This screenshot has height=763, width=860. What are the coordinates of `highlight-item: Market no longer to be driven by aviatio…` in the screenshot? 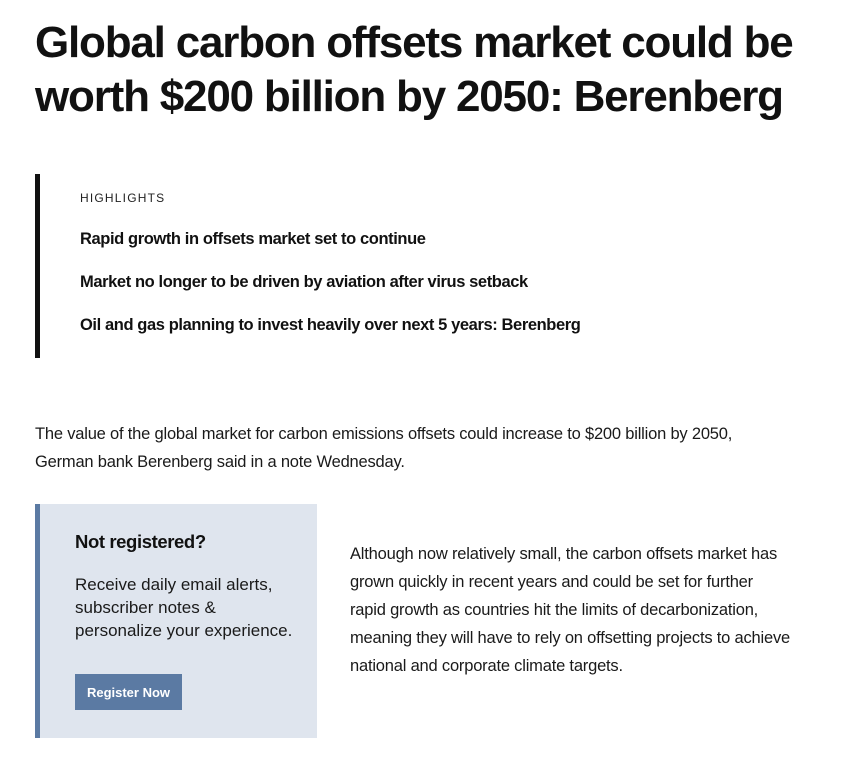 It's located at (304, 282).